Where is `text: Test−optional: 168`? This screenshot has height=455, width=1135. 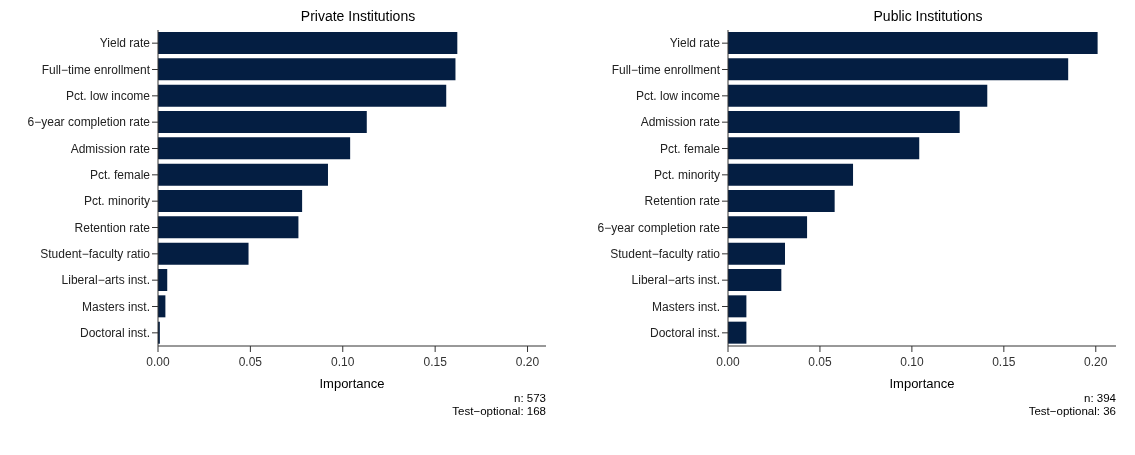
text: Test−optional: 168 is located at coordinates (498, 411).